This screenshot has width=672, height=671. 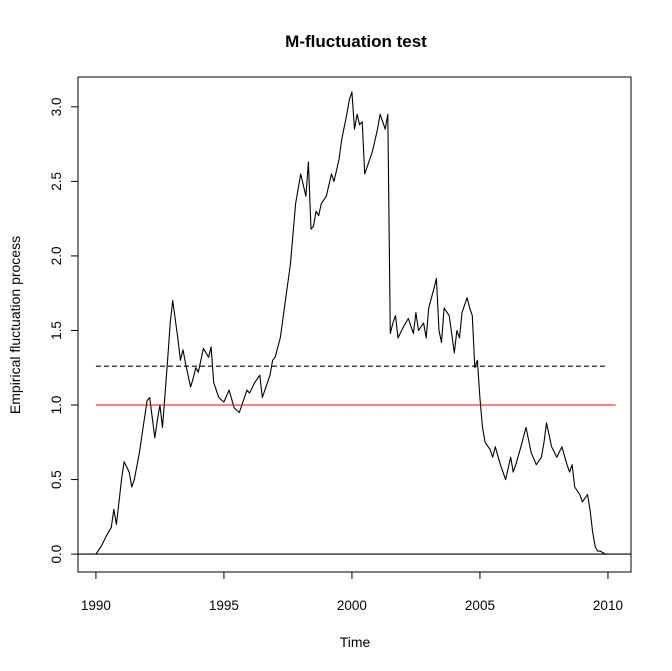 What do you see at coordinates (56, 479) in the screenshot?
I see `y-tick-label: 0.5` at bounding box center [56, 479].